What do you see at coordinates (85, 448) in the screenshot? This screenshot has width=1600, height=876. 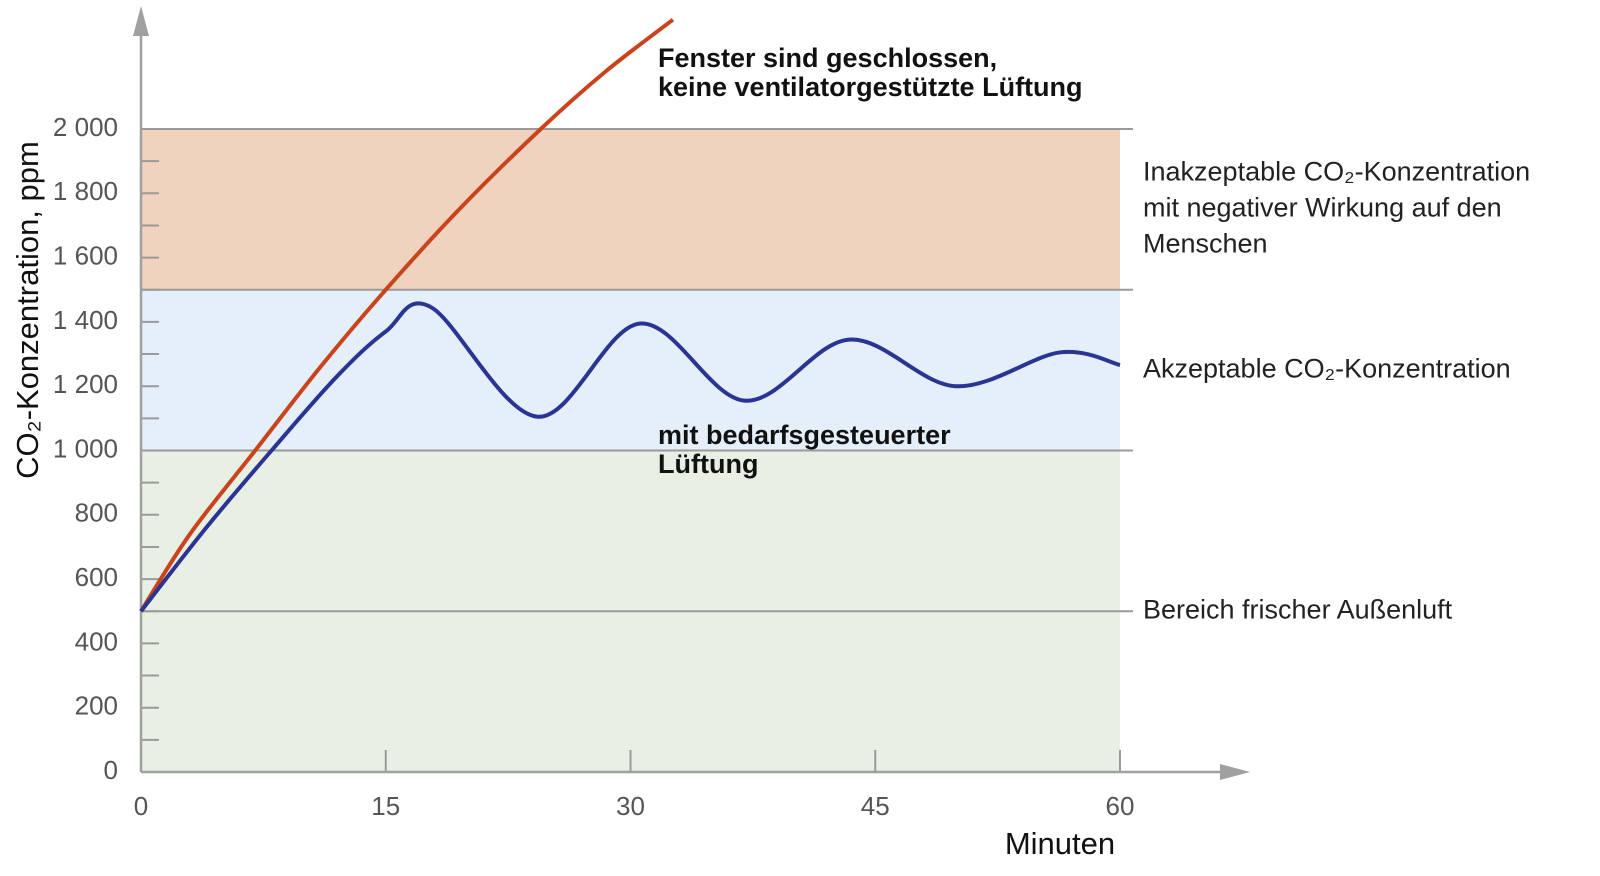 I see `y-tick-label: 1 000` at bounding box center [85, 448].